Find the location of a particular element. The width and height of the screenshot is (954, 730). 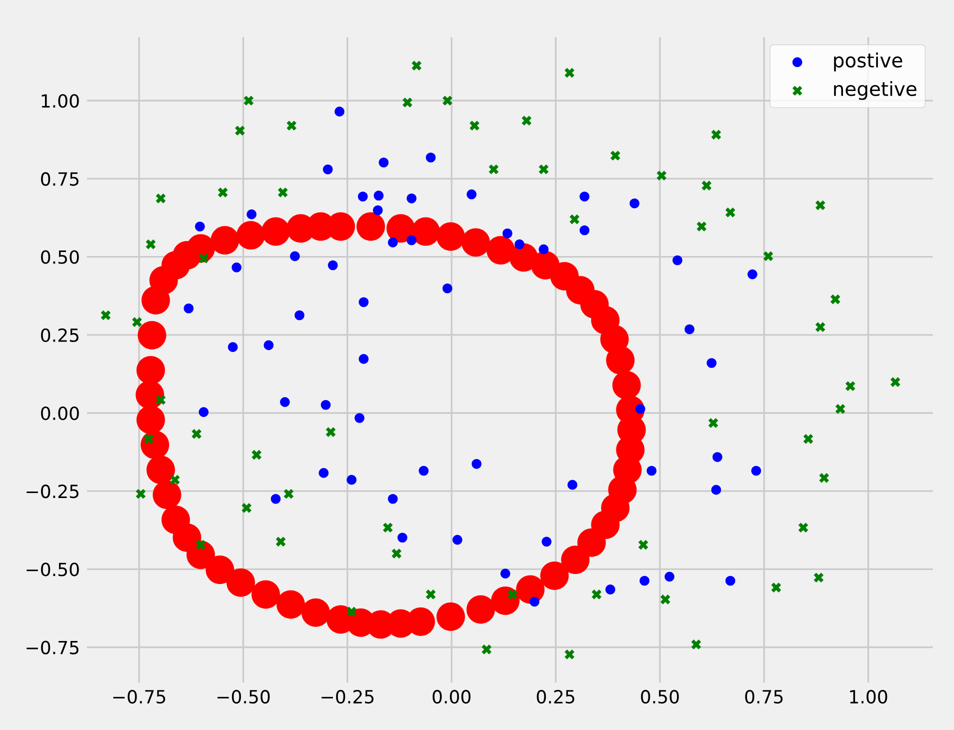

y-tick-label: 0.50 is located at coordinates (60, 257).